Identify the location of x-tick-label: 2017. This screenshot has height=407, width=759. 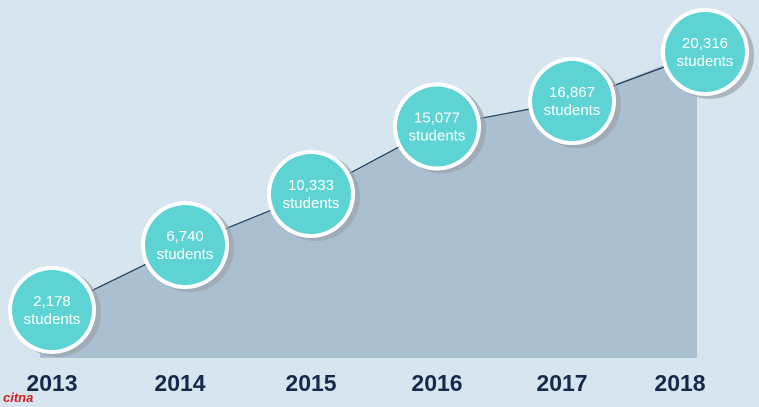
(561, 383).